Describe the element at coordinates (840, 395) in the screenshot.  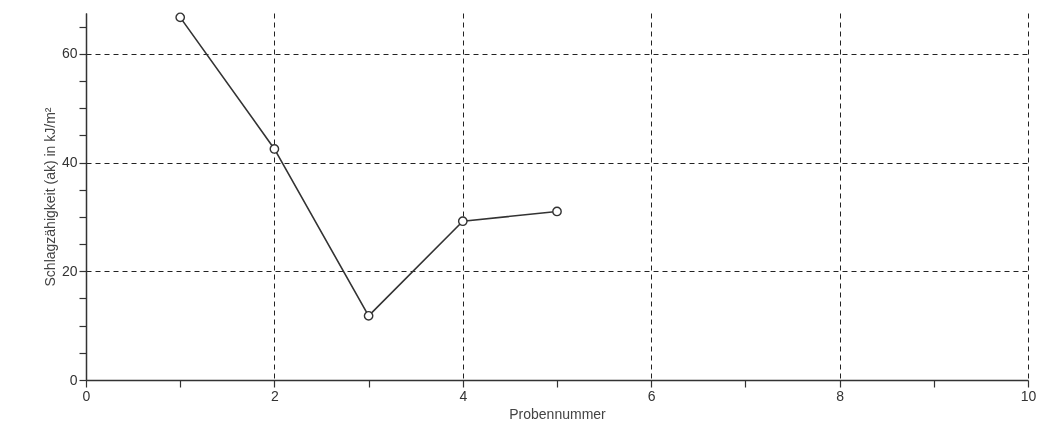
I see `x-tick-label: 8` at that location.